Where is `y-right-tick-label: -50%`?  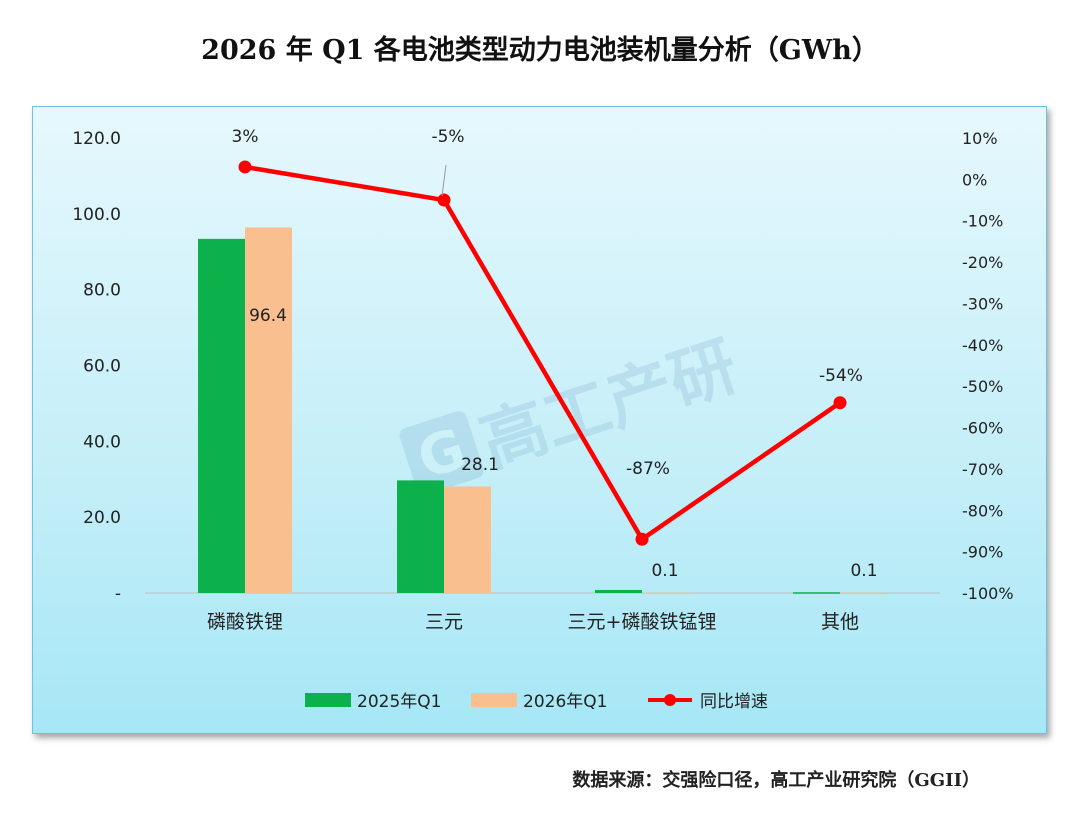 y-right-tick-label: -50% is located at coordinates (982, 386).